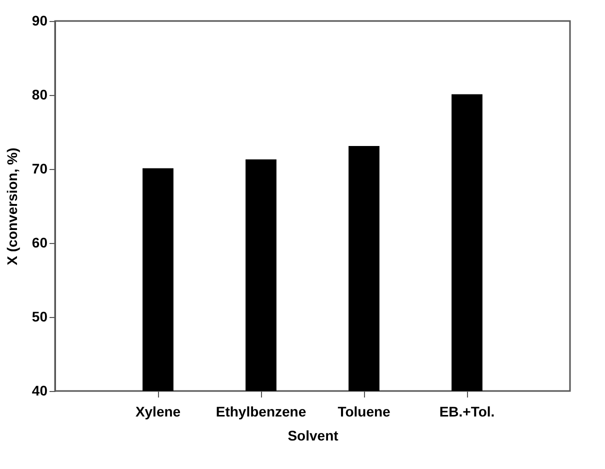  I want to click on y-tick-label: 60, so click(40, 242).